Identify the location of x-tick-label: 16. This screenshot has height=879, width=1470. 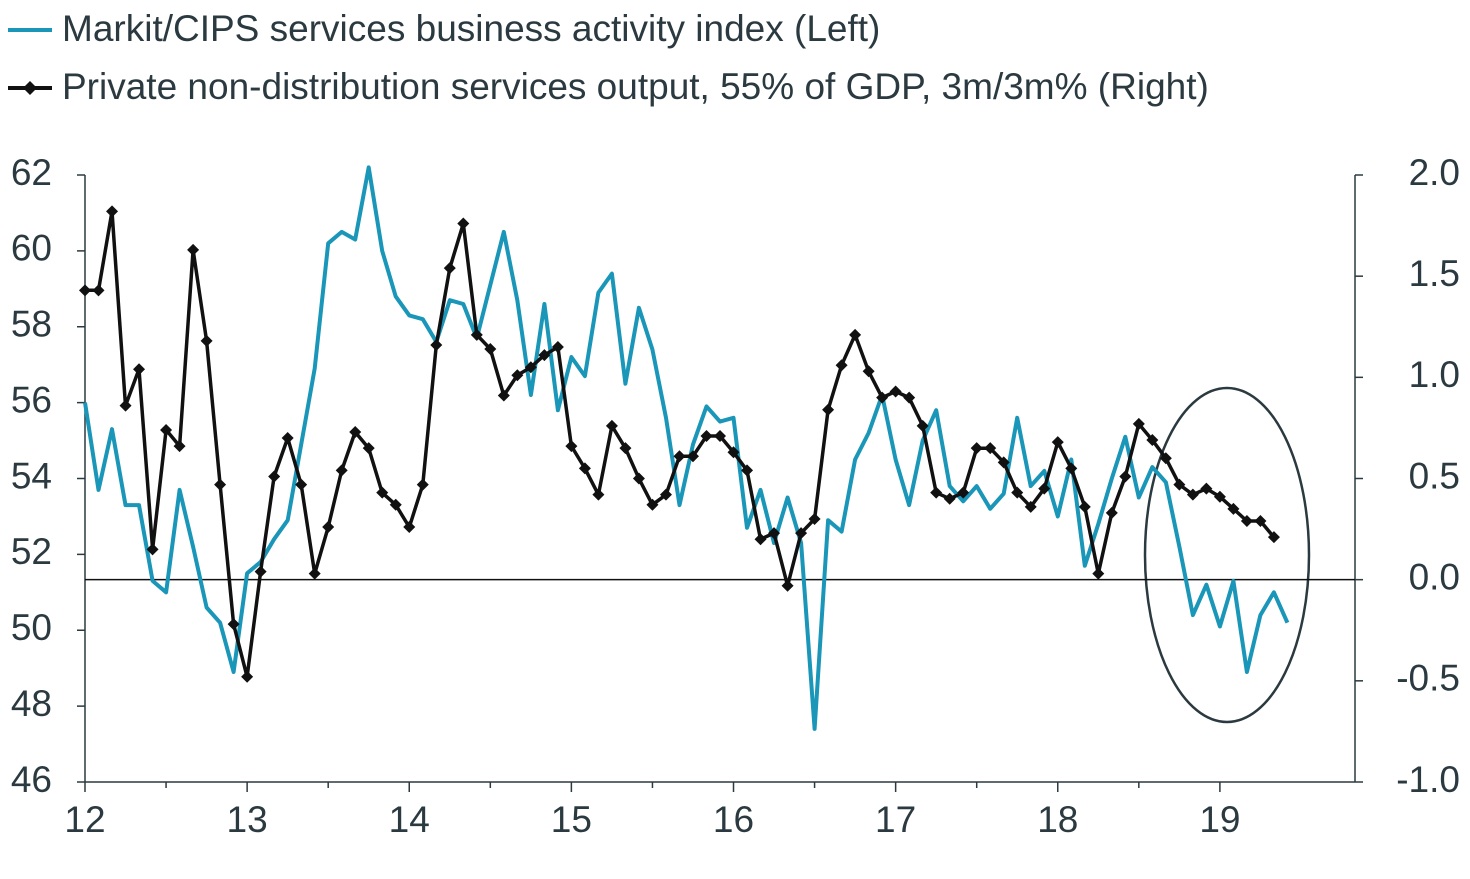
(733, 819).